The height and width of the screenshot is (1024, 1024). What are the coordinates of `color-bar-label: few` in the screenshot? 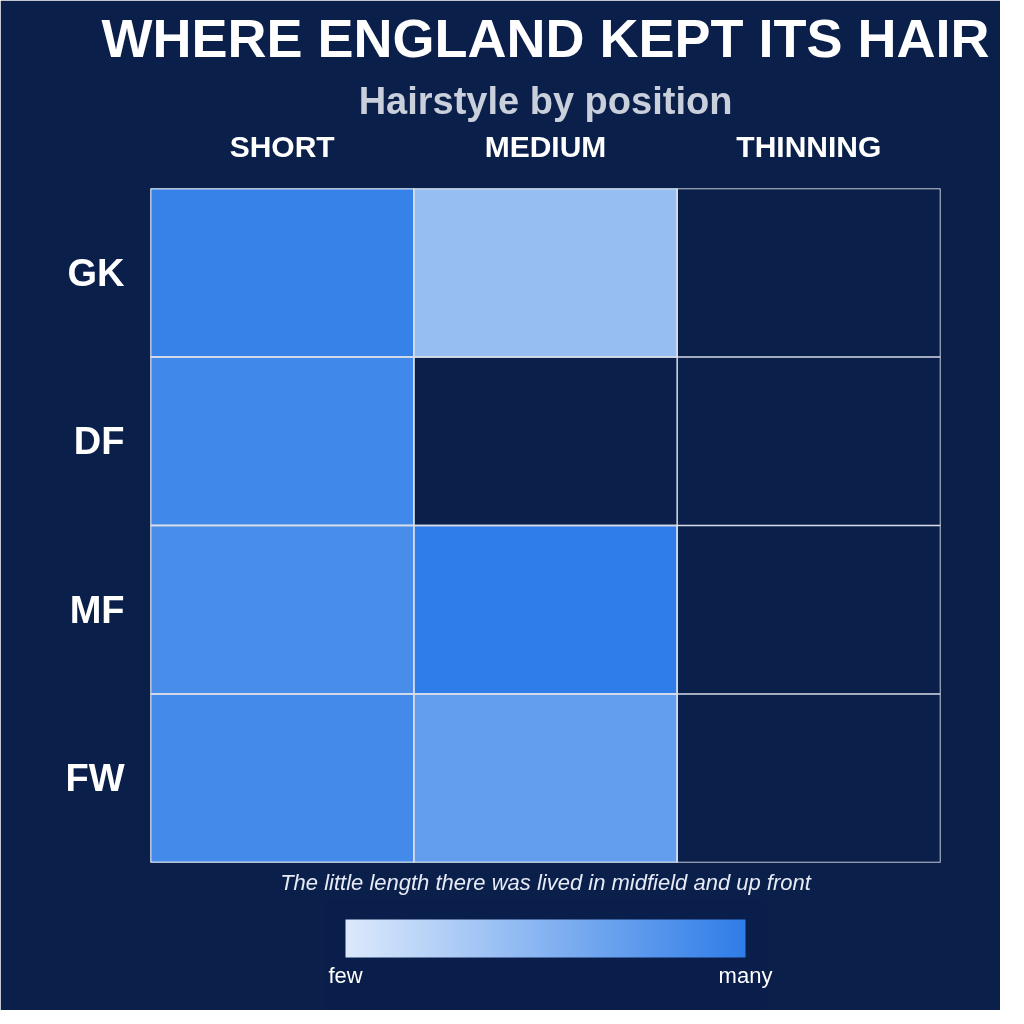 It's located at (345, 975).